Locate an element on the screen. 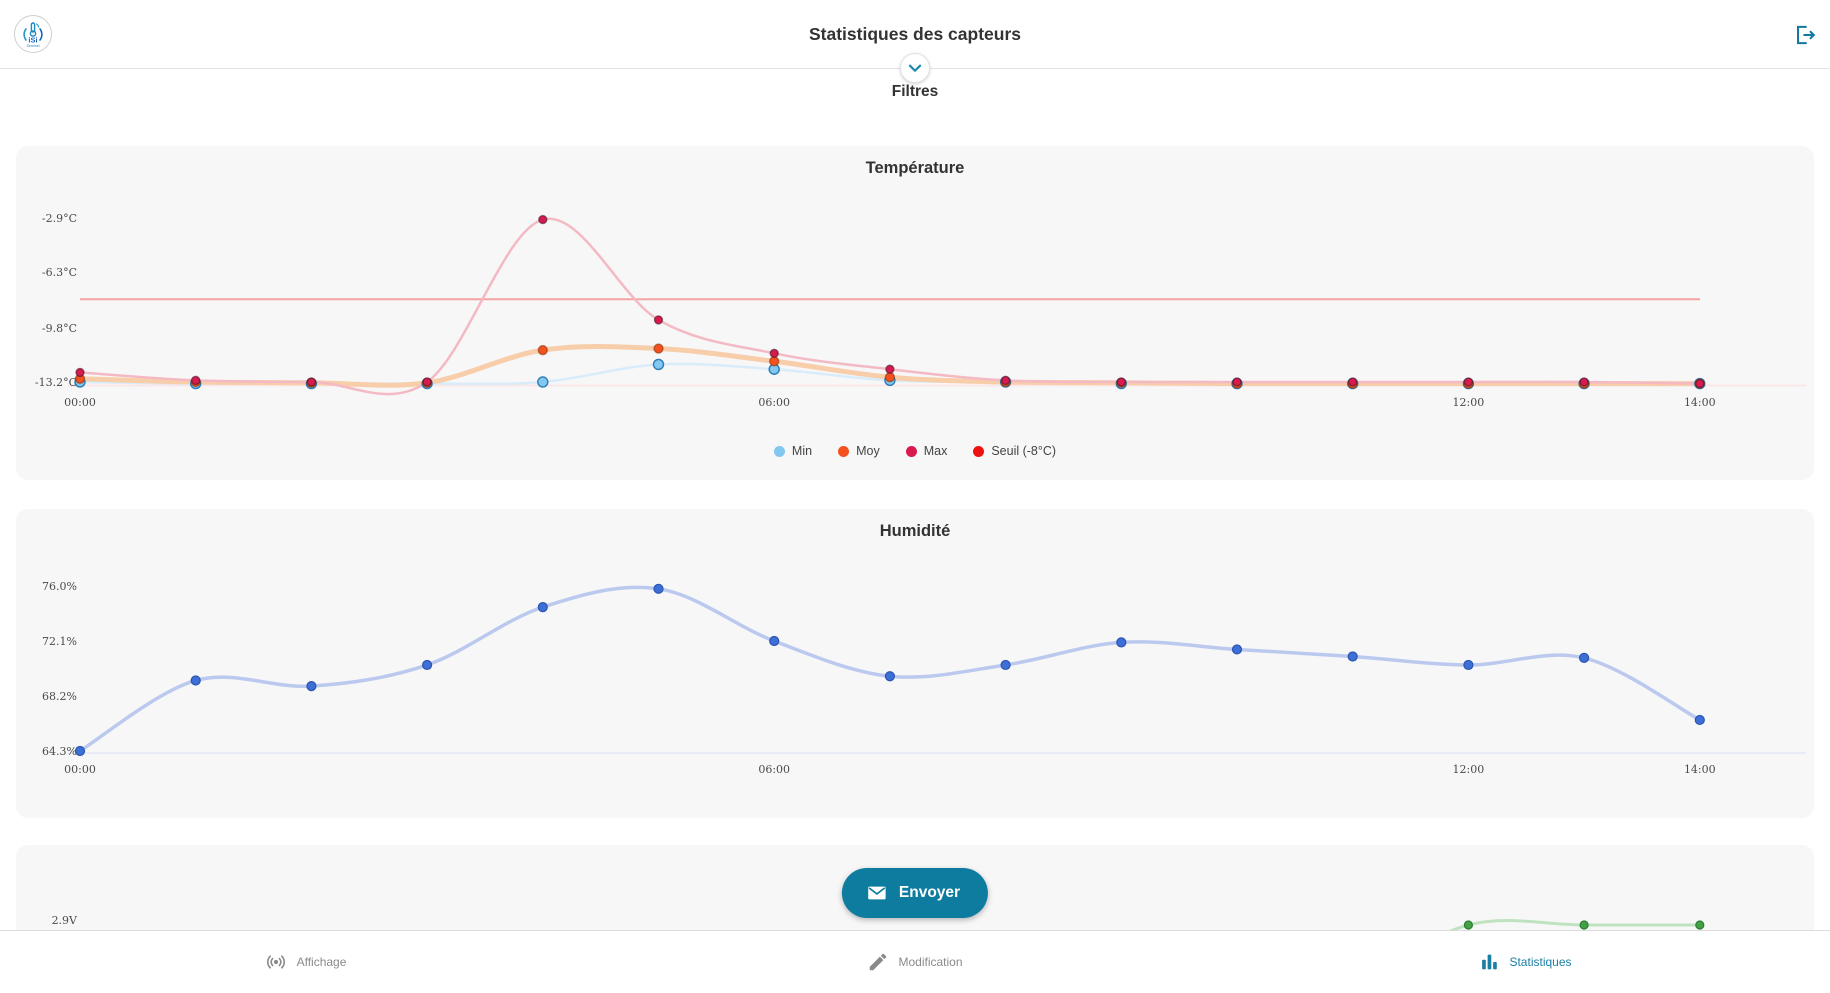 The height and width of the screenshot is (993, 1830). legend-label-moy: Moy is located at coordinates (868, 451).